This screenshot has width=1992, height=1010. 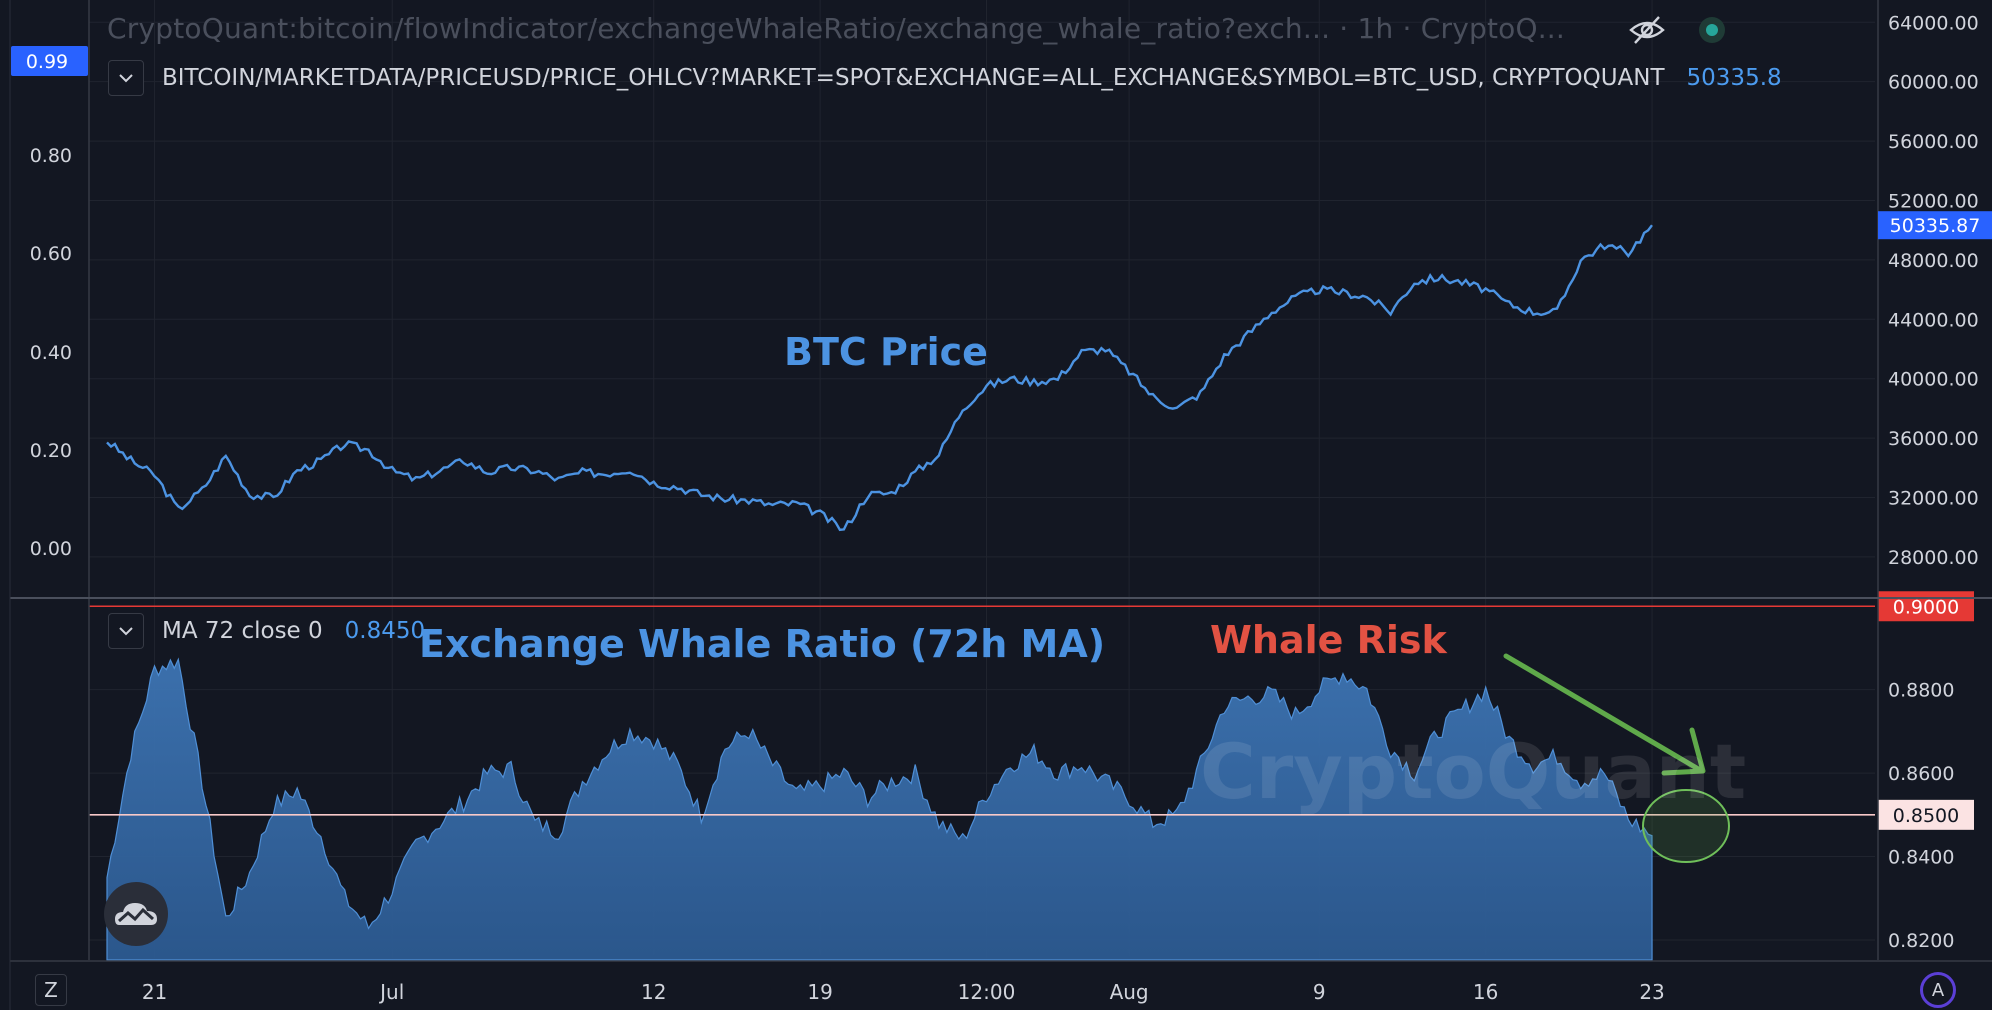 I want to click on price-tick-label: 36000.00, so click(x=1933, y=439).